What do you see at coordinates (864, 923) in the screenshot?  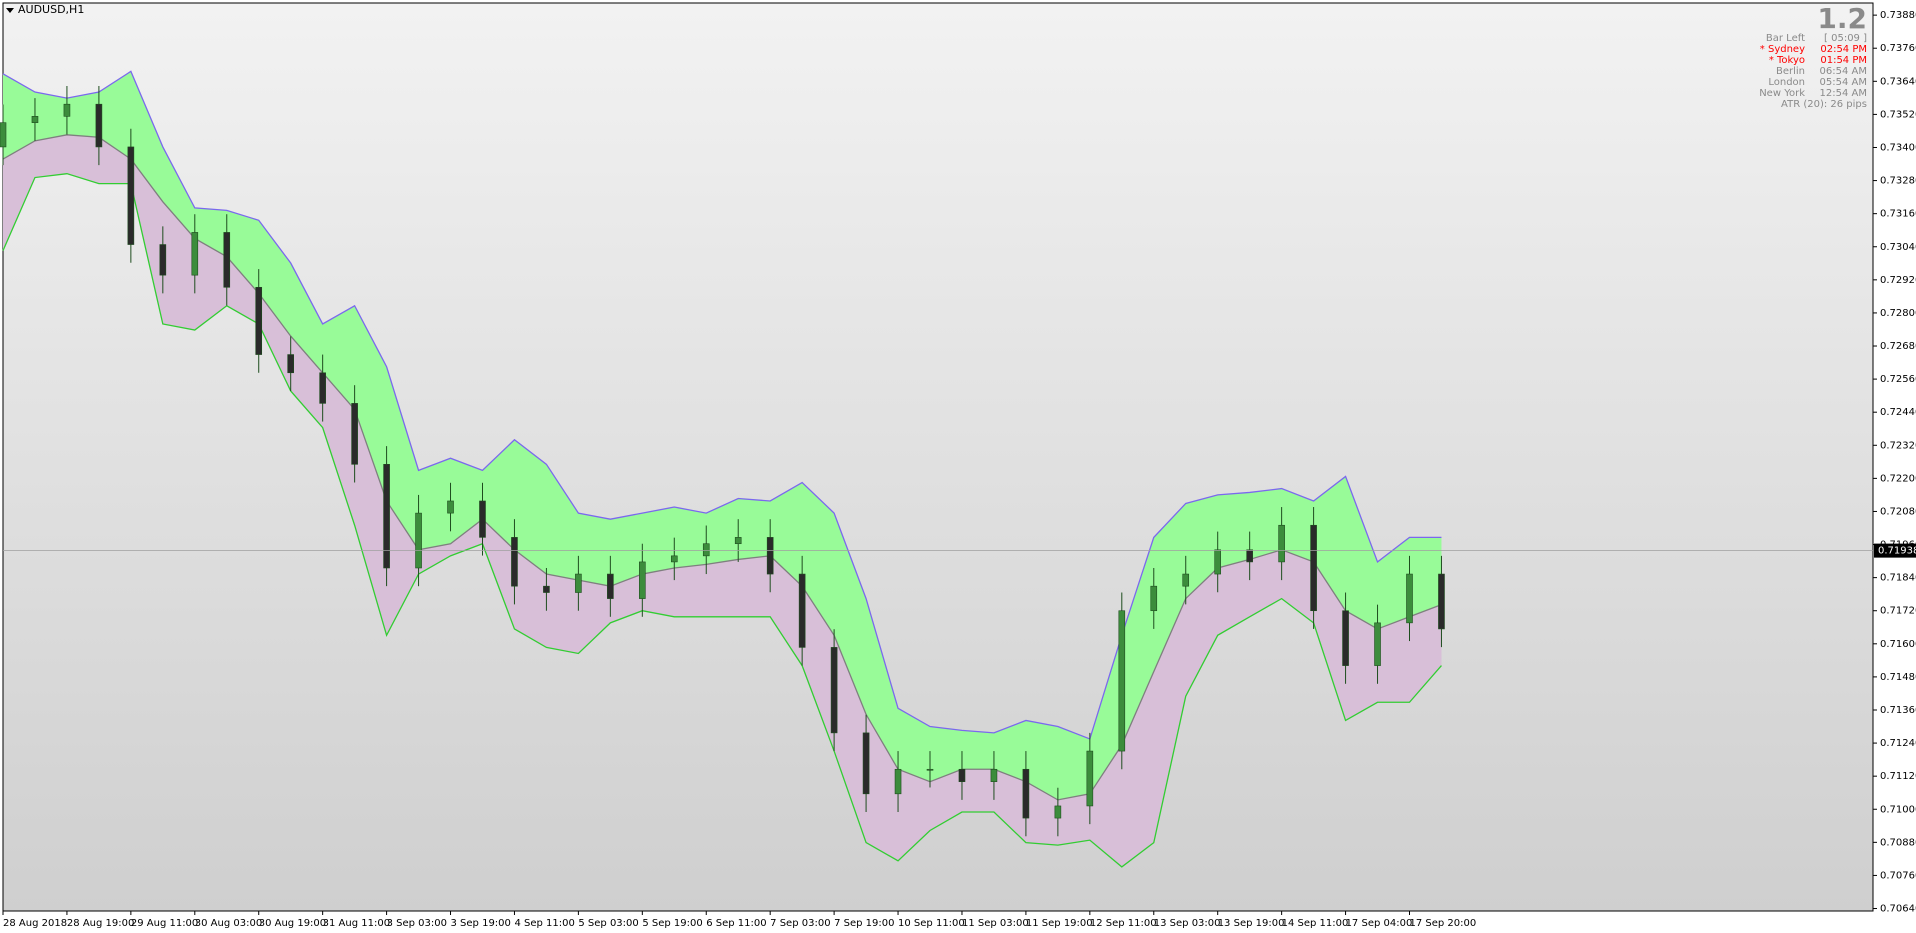 I see `x-tick-label: 7 Sep 19:00` at bounding box center [864, 923].